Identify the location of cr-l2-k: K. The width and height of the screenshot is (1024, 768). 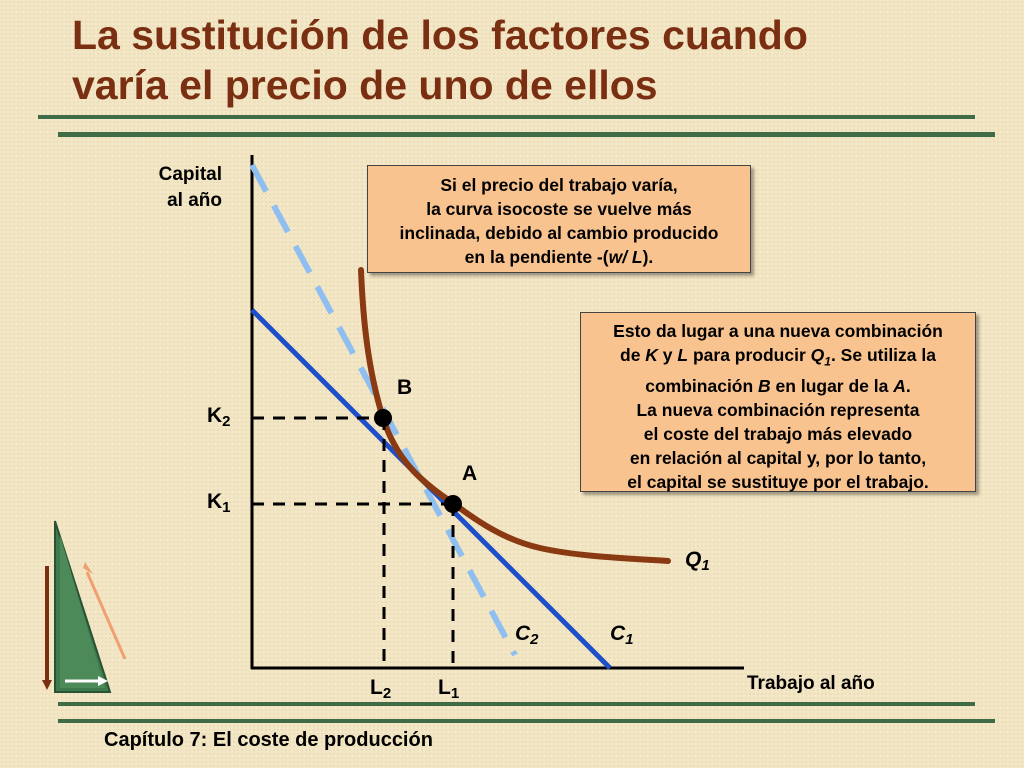
(651, 355).